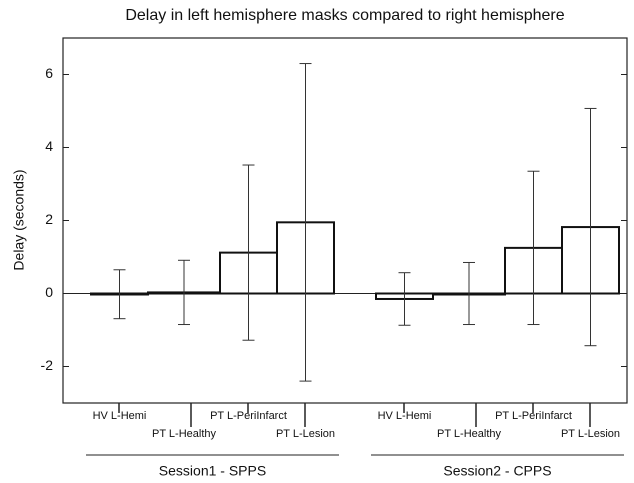 This screenshot has height=483, width=634. What do you see at coordinates (49, 292) in the screenshot?
I see `y-tick-label: 0` at bounding box center [49, 292].